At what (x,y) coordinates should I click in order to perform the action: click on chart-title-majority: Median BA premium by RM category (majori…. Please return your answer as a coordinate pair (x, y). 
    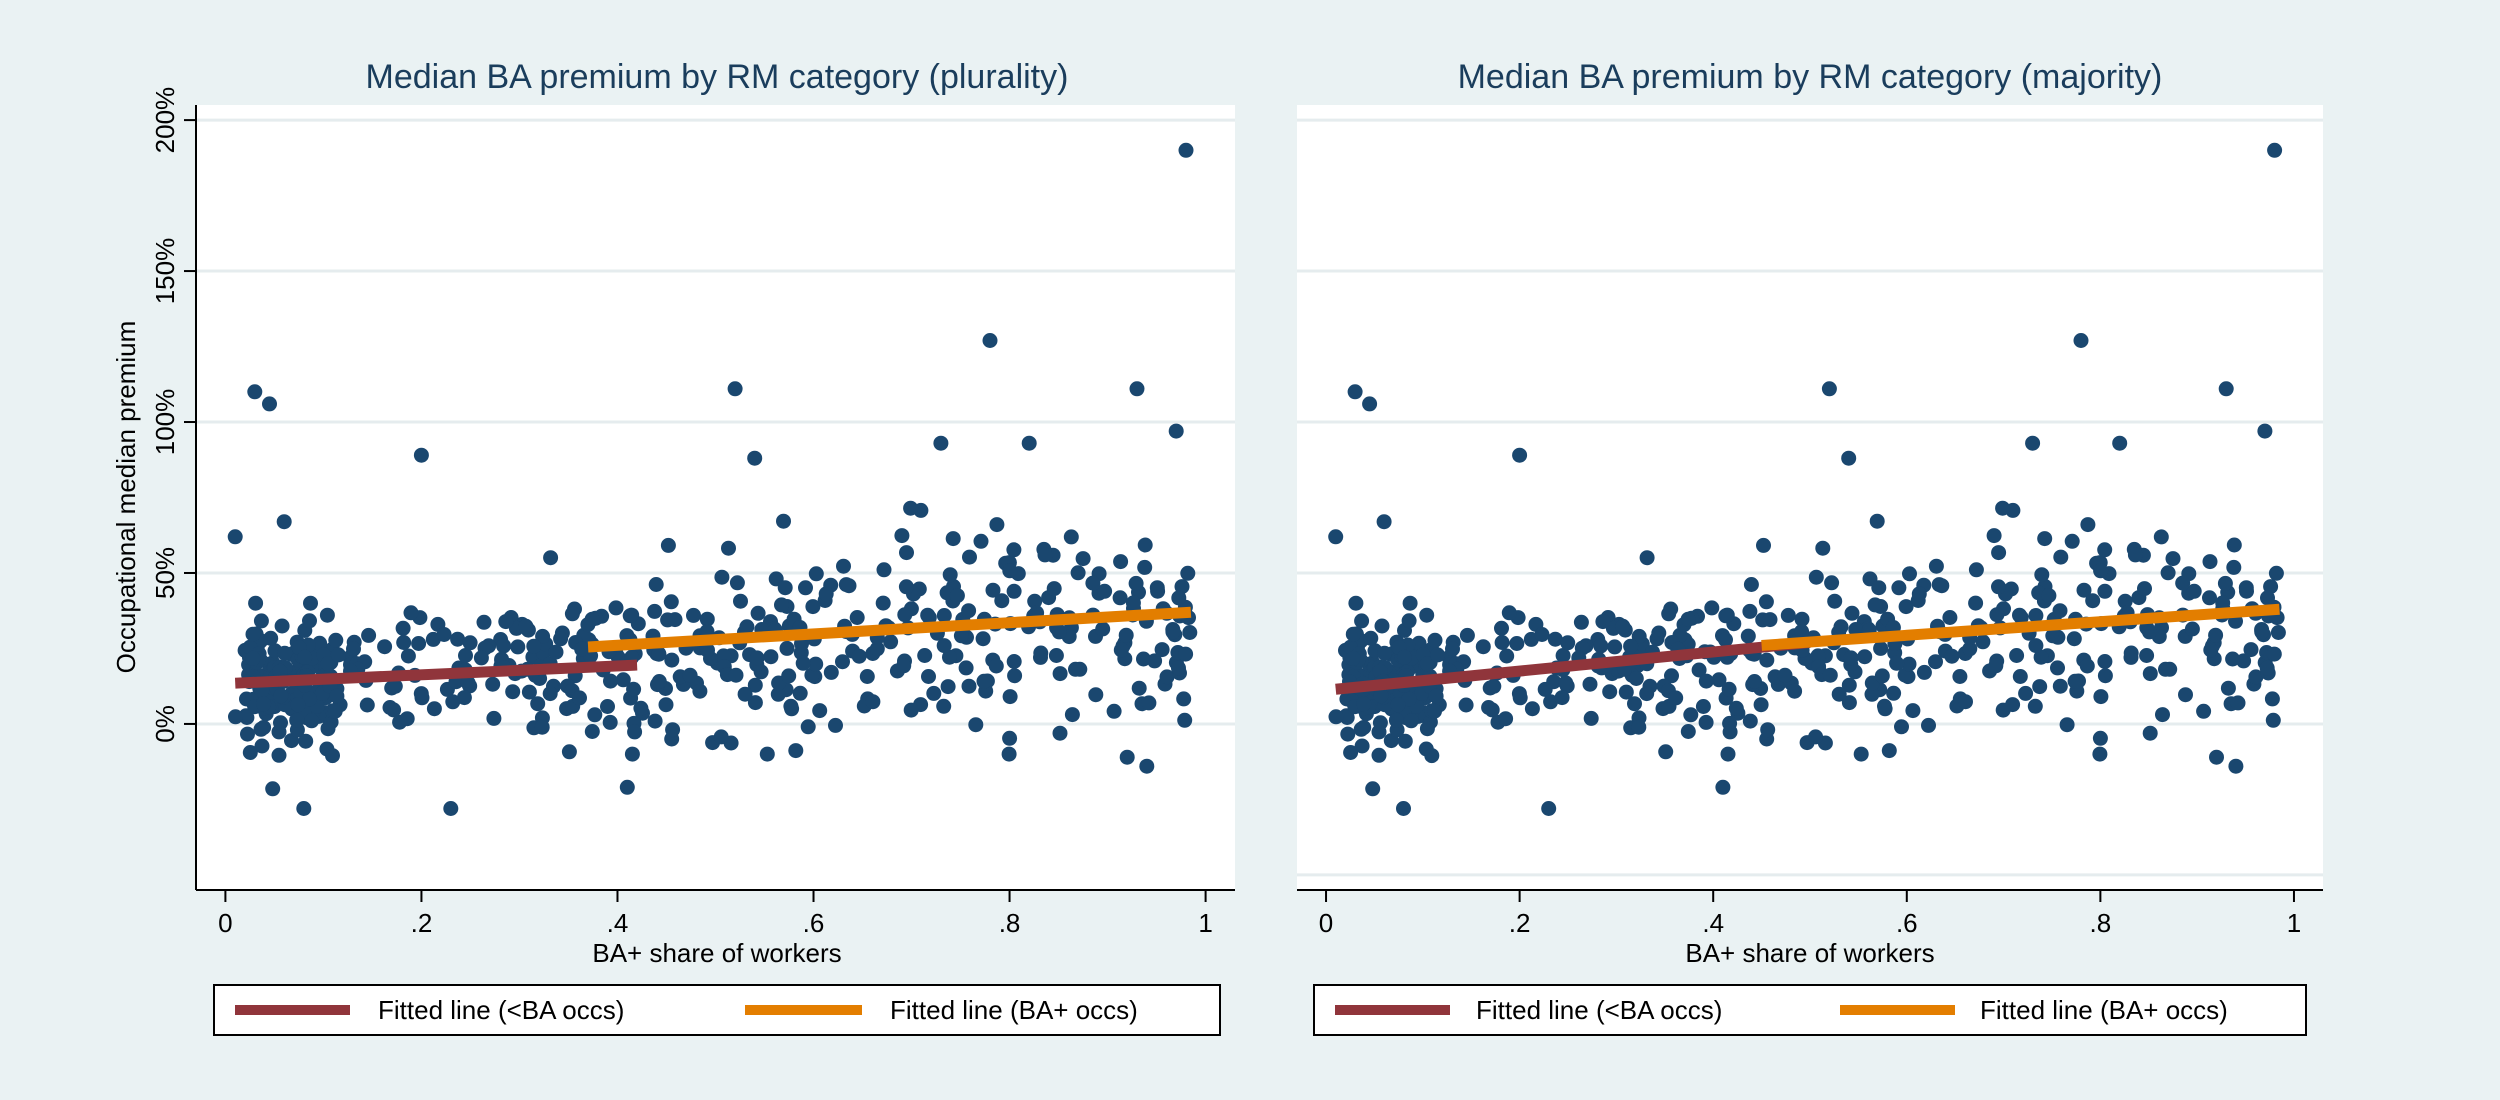
    Looking at the image, I should click on (1810, 77).